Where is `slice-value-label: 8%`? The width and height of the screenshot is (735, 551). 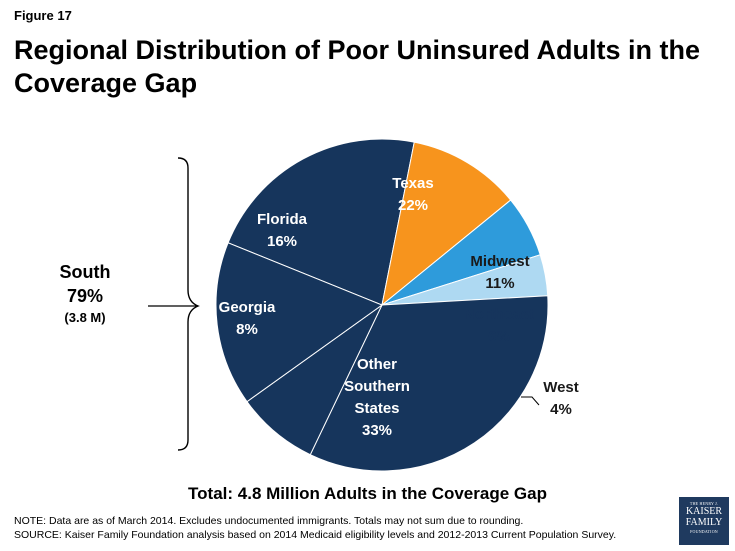
slice-value-label: 8% is located at coordinates (247, 329).